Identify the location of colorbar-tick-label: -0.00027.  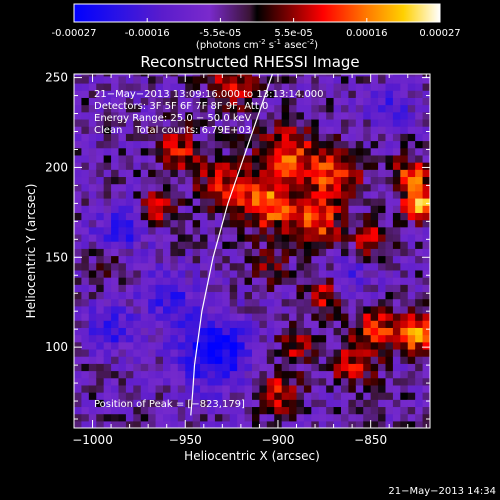
(74, 33).